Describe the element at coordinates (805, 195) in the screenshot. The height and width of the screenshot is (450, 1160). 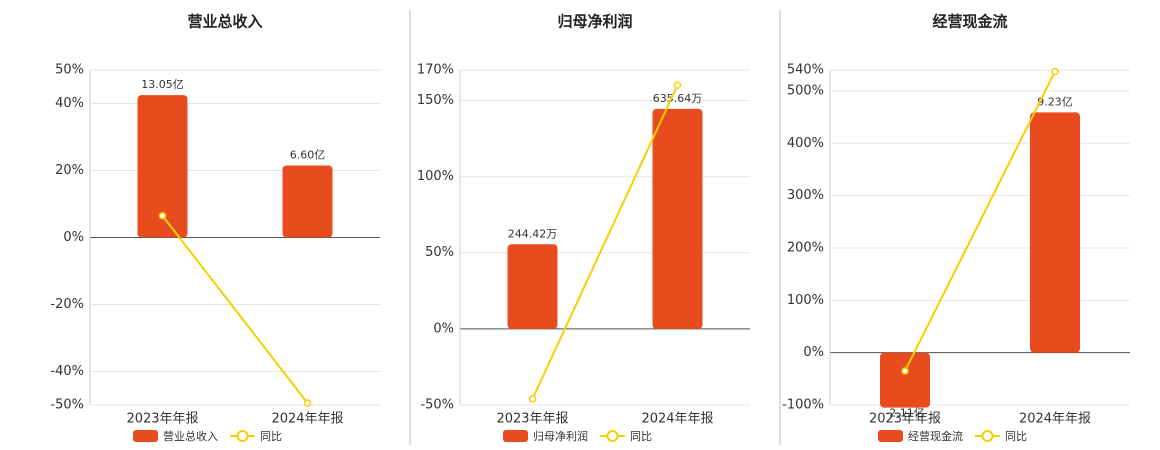
I see `y-tick-label: 300%` at that location.